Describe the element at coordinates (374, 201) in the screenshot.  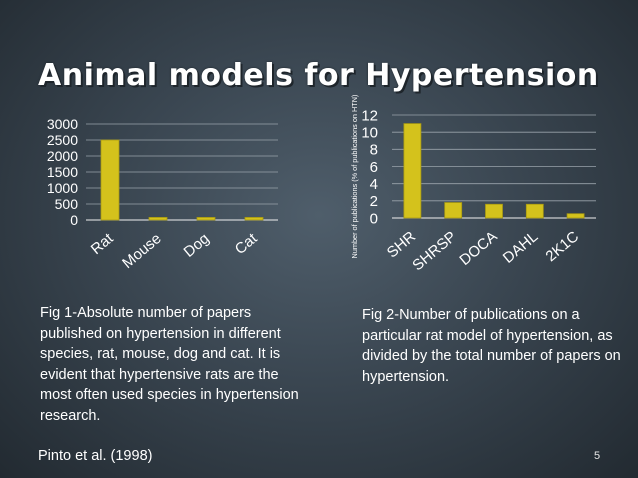
I see `c2-ytick-label: 2` at that location.